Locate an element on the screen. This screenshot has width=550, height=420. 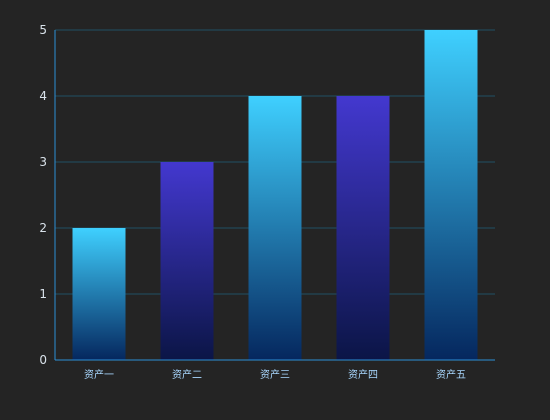
y-tick-label: 1 is located at coordinates (43, 294).